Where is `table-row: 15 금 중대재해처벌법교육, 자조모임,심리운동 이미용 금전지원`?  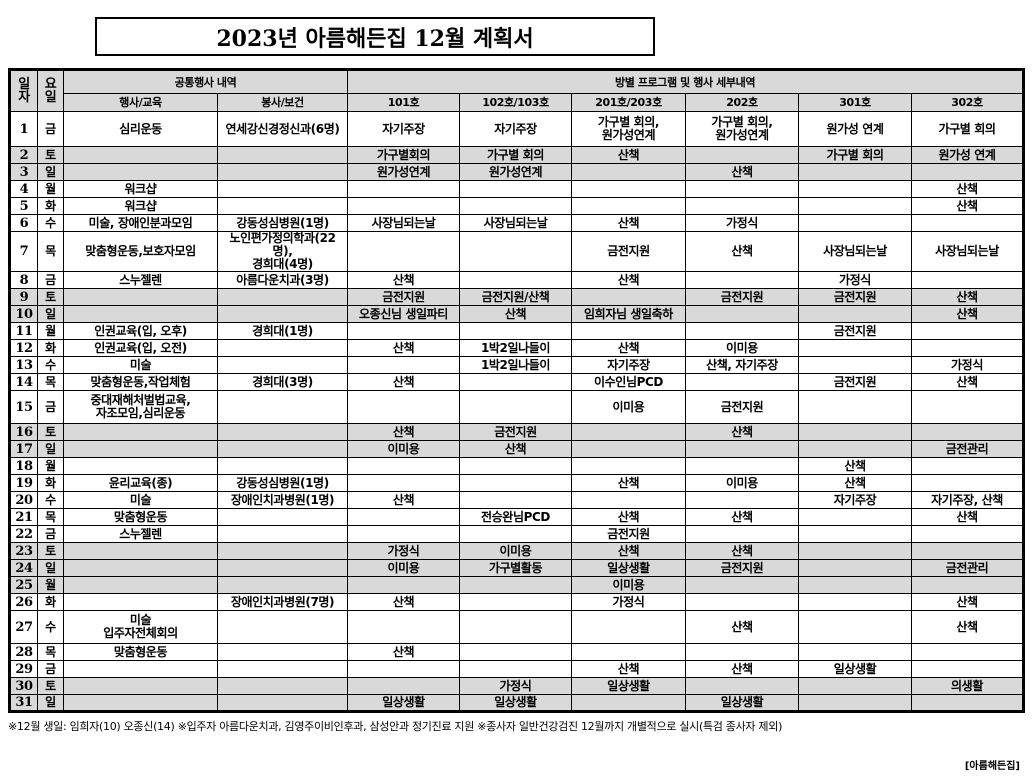
table-row: 15 금 중대재해처벌법교육, 자조모임,심리운동 이미용 금전지원 is located at coordinates (517, 407).